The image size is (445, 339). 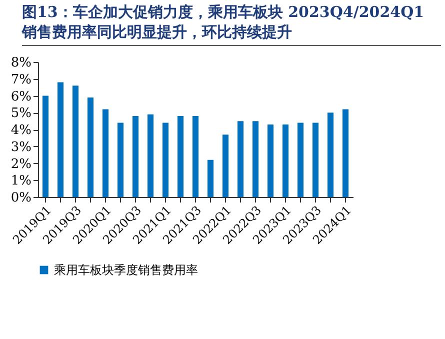 I want to click on chart-title: 图13：车企加大促销力度，乘用车板块 2023Q4/2024Q1 销售费用率同比明显提升，环比持续提升, so click(x=231, y=23).